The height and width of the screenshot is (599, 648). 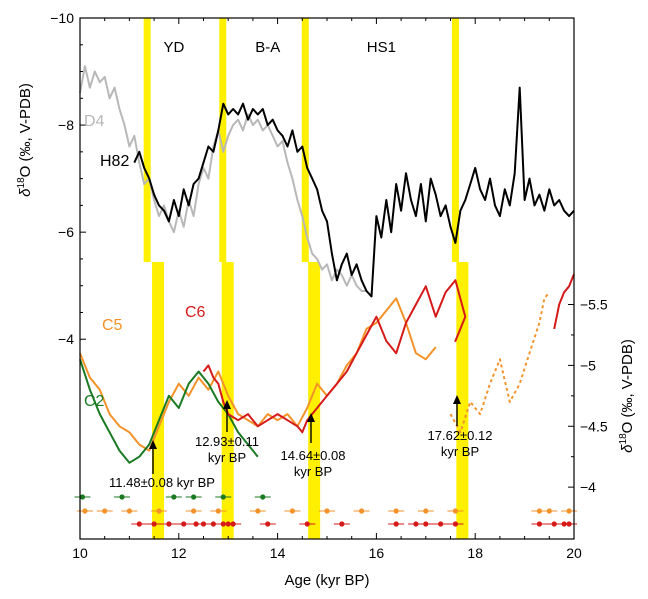 I want to click on right-y-tick-label: −5.5, so click(x=594, y=305).